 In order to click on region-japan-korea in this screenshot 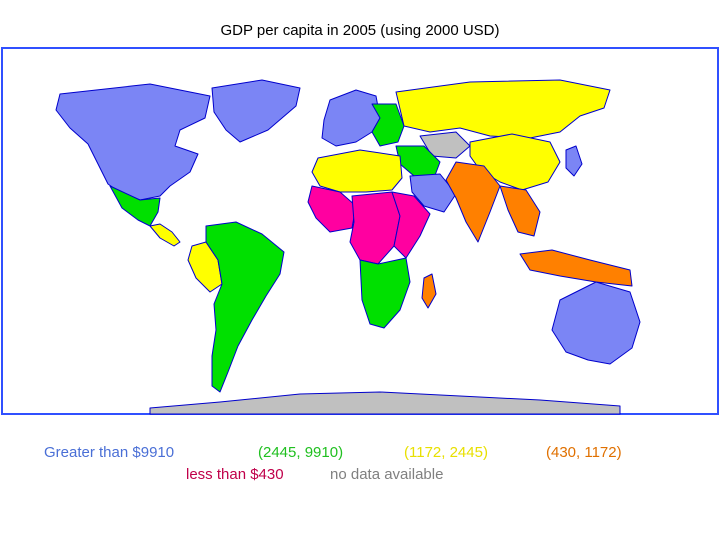, I will do `click(574, 161)`.